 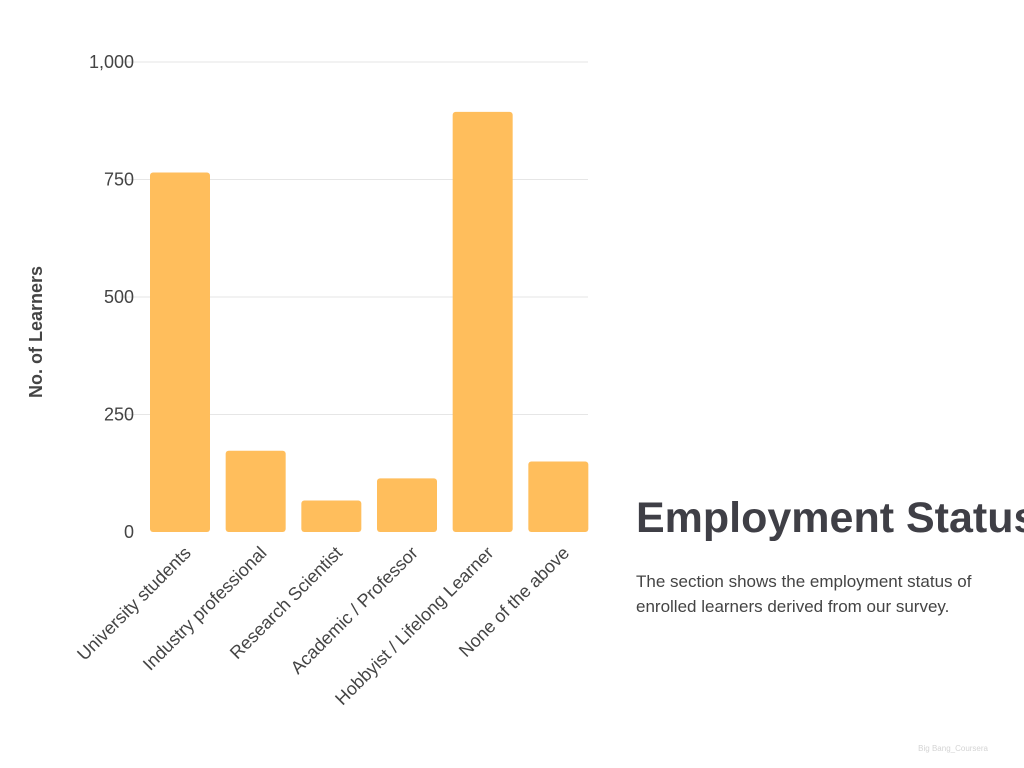 What do you see at coordinates (36, 332) in the screenshot?
I see `y-axis-label: No. of Learners` at bounding box center [36, 332].